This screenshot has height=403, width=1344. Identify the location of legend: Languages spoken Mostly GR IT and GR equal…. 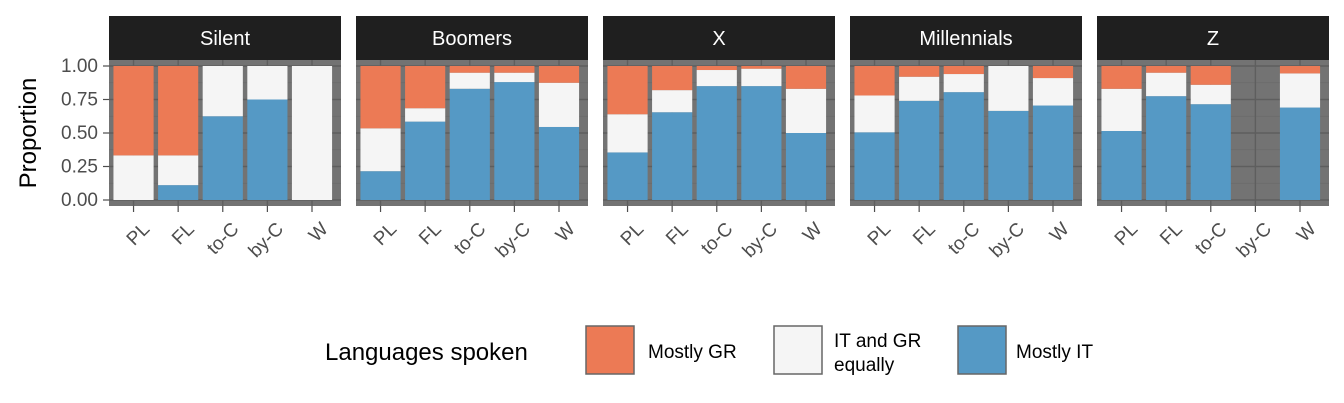
(709, 350).